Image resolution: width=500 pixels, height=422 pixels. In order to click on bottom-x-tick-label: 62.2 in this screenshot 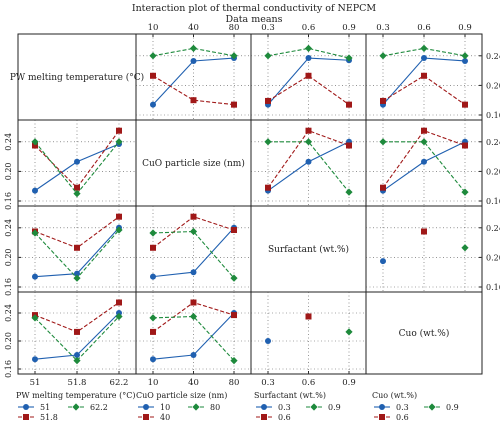, I will do `click(119, 383)`.